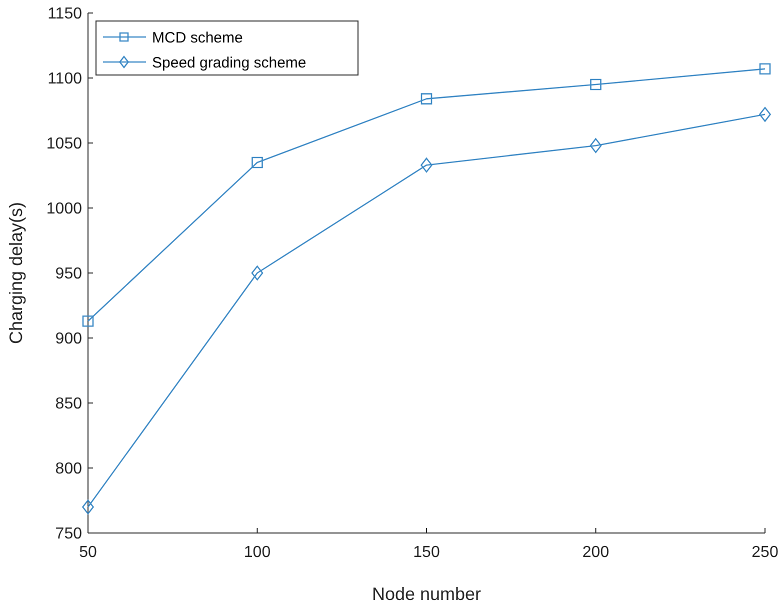 The height and width of the screenshot is (612, 779). What do you see at coordinates (64, 209) in the screenshot?
I see `y-tick-label: 1000` at bounding box center [64, 209].